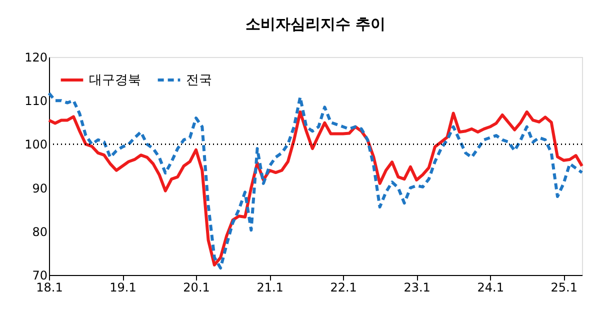 Image resolution: width=607 pixels, height=320 pixels. What do you see at coordinates (40, 275) in the screenshot?
I see `y-tick-label: 70` at bounding box center [40, 275].